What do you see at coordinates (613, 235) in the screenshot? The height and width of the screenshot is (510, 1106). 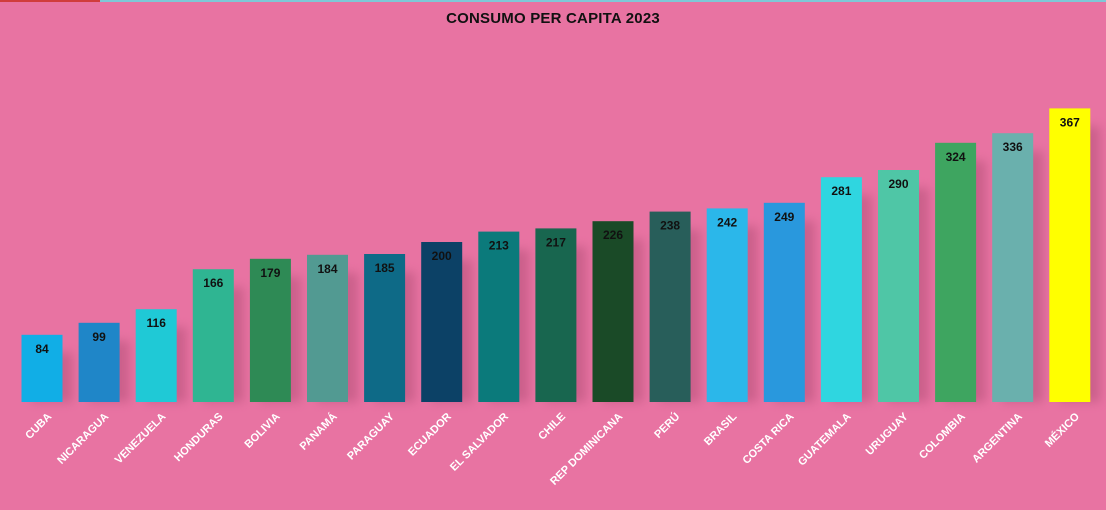 I see `value-label-rep-dominicana: 226` at bounding box center [613, 235].